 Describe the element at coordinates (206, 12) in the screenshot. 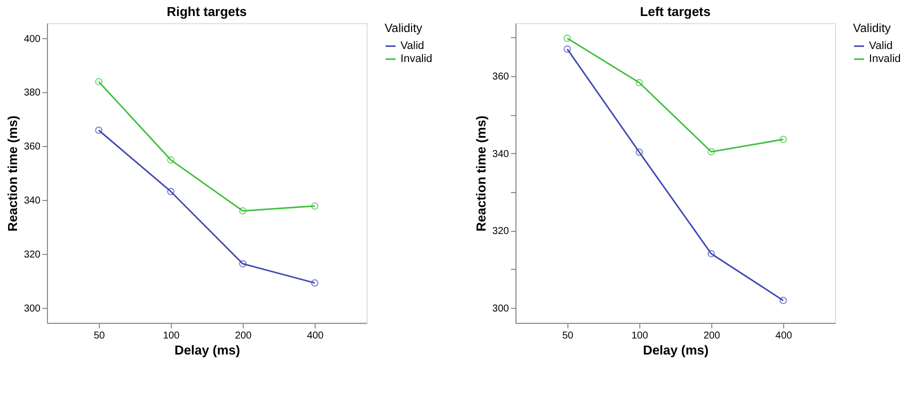

I see `chart-title: Right targets` at that location.